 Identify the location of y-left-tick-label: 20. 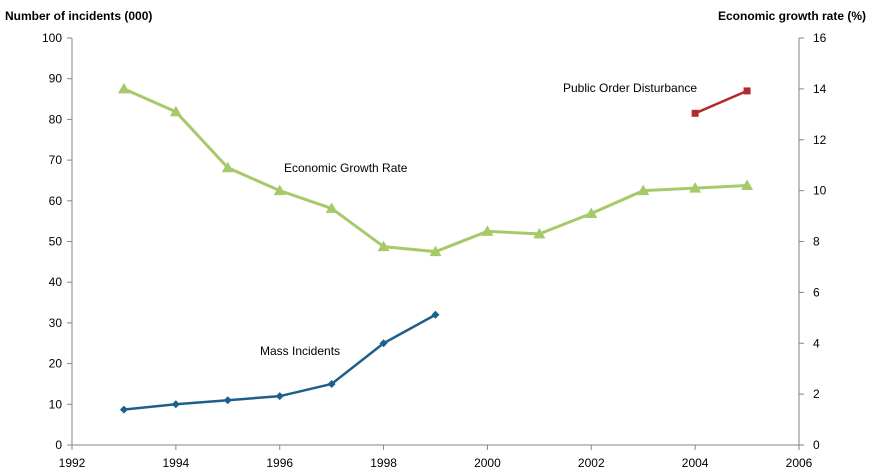
(56, 364).